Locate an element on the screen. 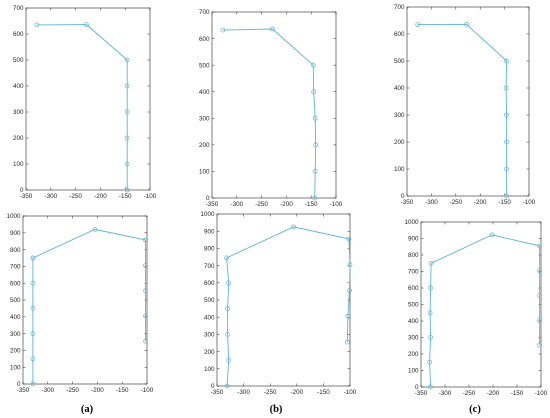  panel-label-b: (b) is located at coordinates (276, 409).